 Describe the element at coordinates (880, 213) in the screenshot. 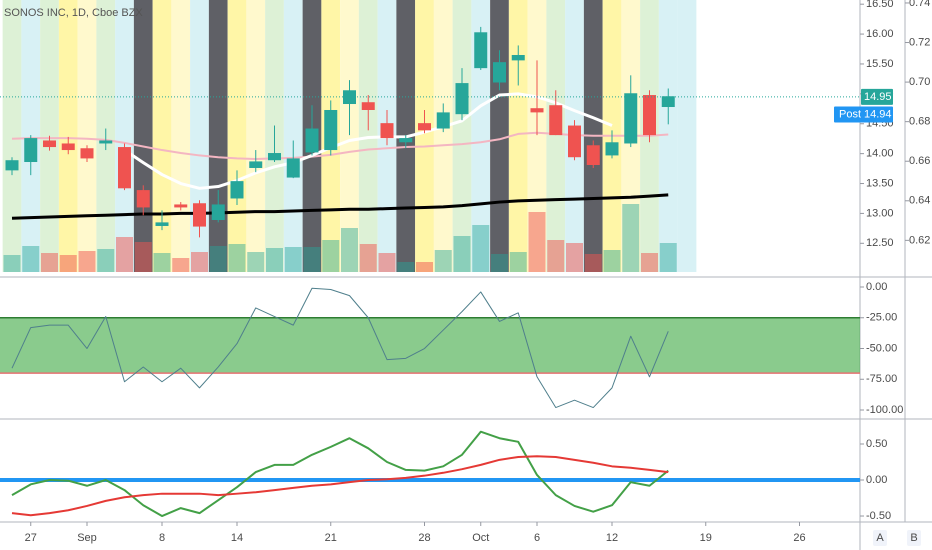

I see `y-tick-label: 13.00` at that location.